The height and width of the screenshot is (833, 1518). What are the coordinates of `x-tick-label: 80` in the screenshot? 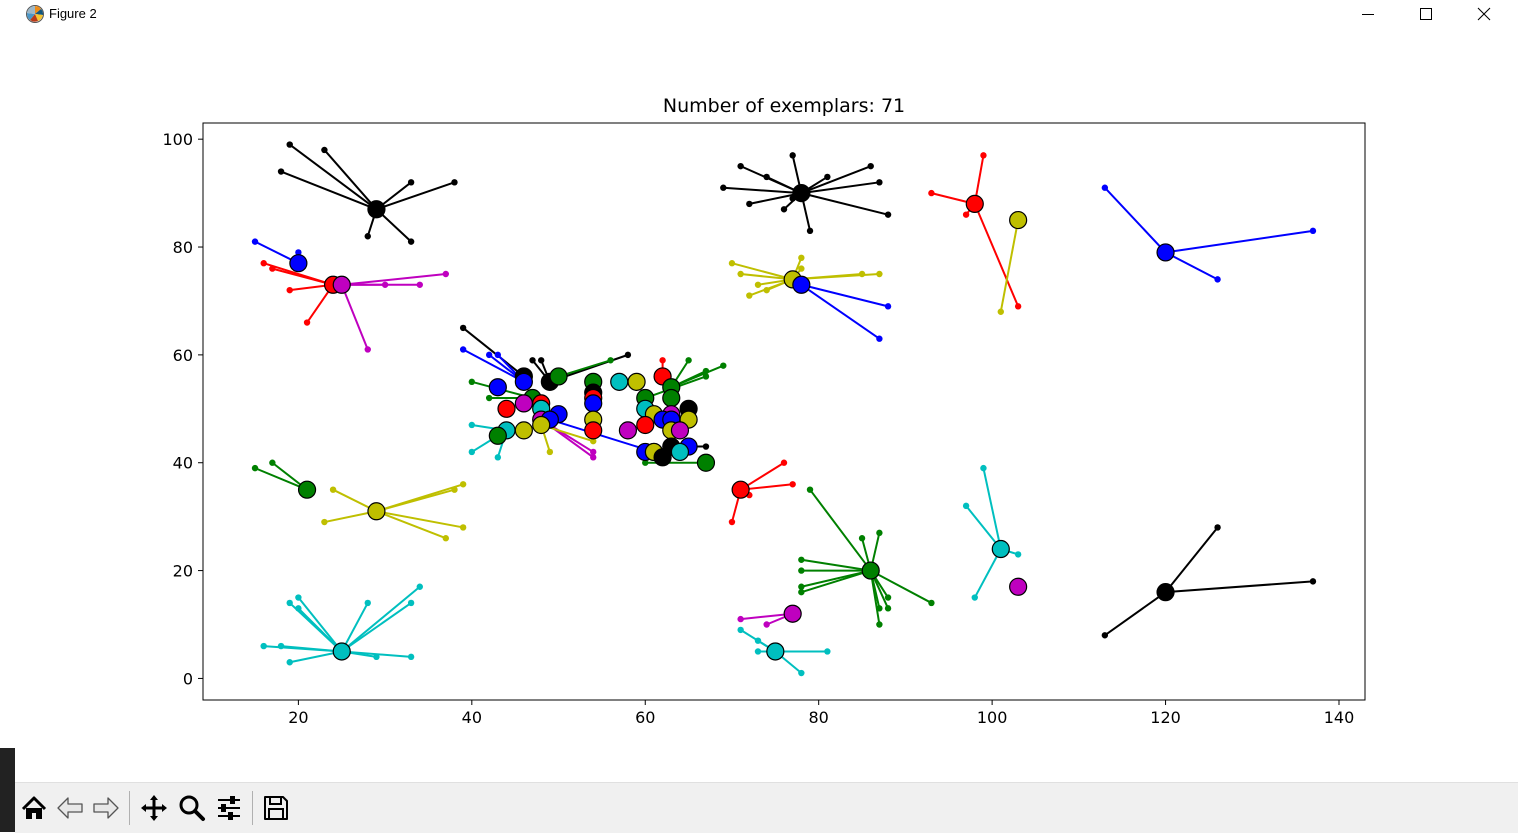 It's located at (819, 717).